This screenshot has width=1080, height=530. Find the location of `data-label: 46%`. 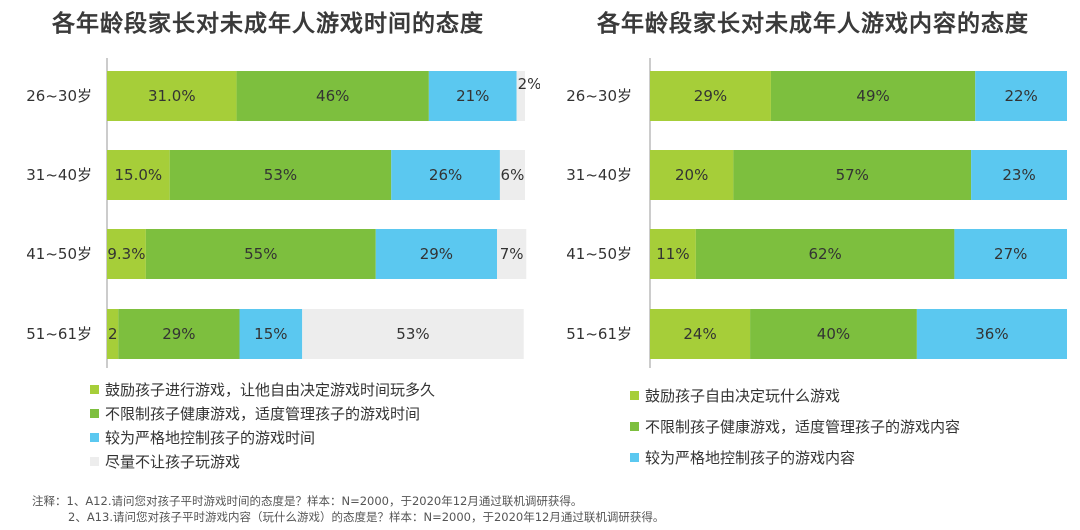

data-label: 46% is located at coordinates (332, 96).